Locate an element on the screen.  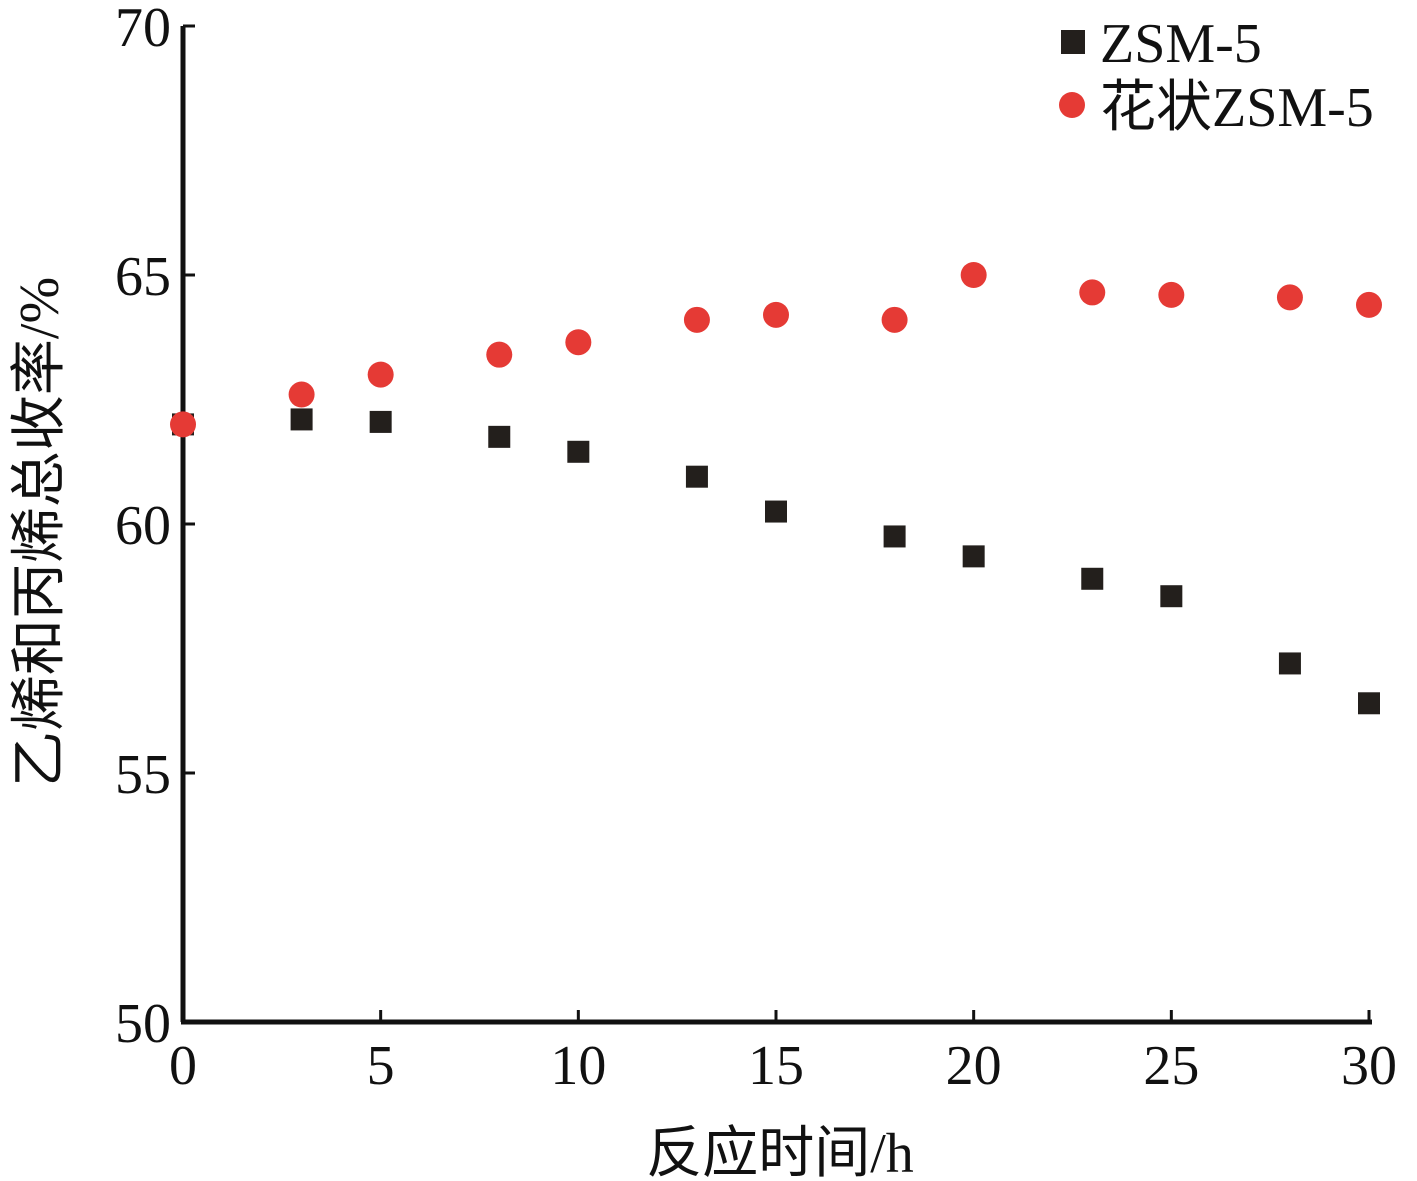
y-tick-label: 60 is located at coordinates (143, 526).